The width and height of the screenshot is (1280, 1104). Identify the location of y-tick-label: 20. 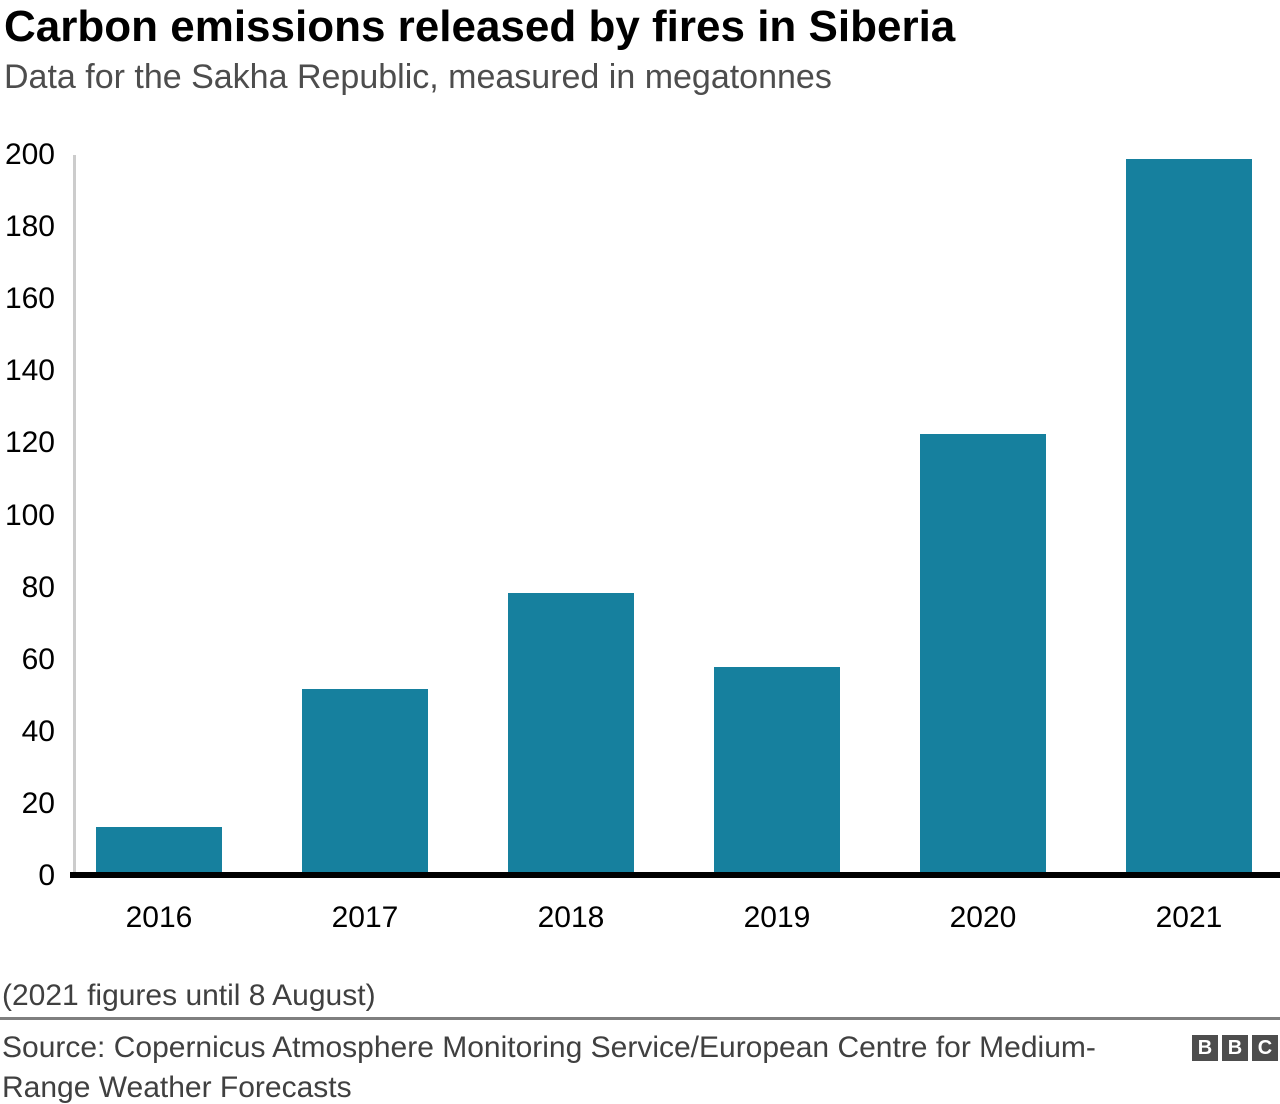
(38, 803).